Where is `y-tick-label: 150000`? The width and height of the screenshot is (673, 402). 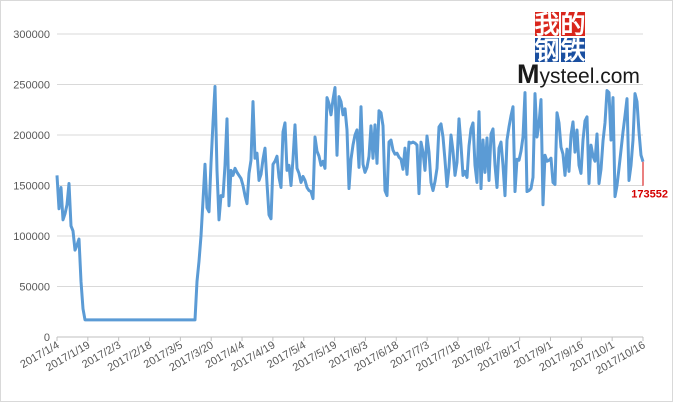
y-tick-label: 150000 is located at coordinates (31, 187).